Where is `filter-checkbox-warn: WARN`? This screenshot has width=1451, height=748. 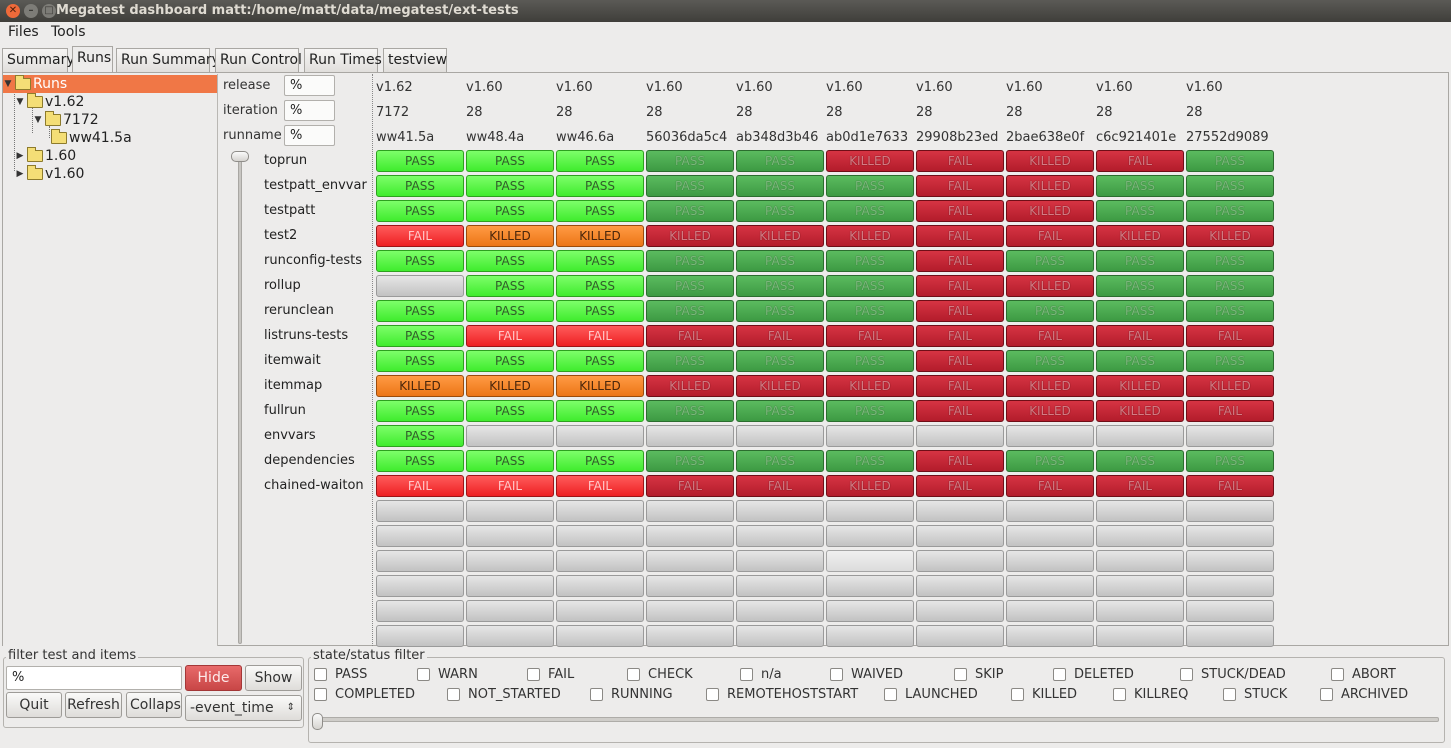 filter-checkbox-warn: WARN is located at coordinates (447, 674).